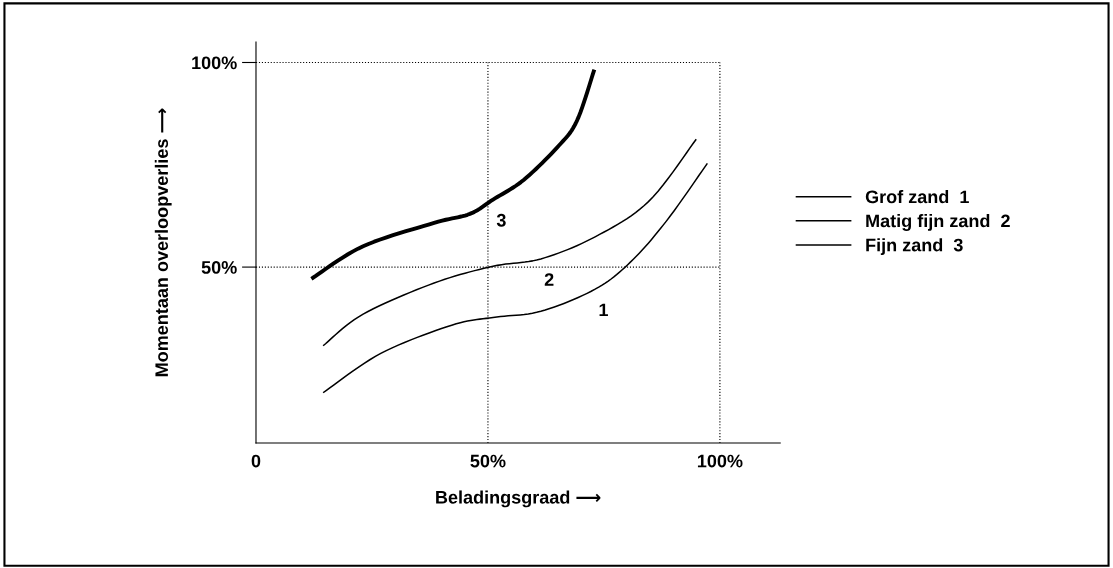 The height and width of the screenshot is (568, 1113). I want to click on annotation: 3, so click(501, 220).